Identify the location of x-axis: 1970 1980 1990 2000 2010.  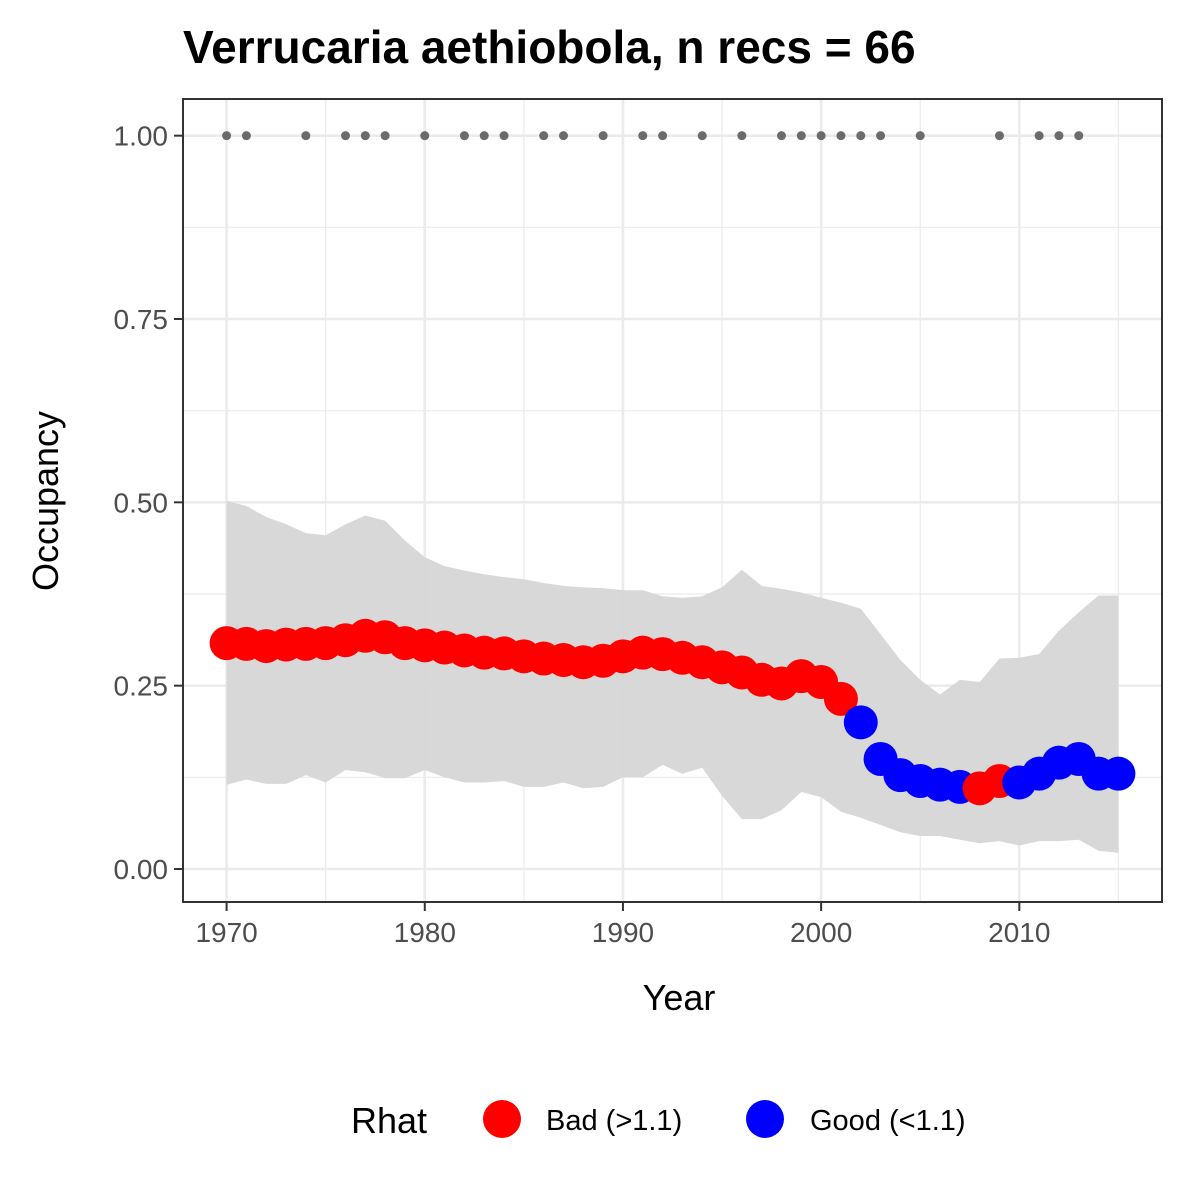
(622, 925).